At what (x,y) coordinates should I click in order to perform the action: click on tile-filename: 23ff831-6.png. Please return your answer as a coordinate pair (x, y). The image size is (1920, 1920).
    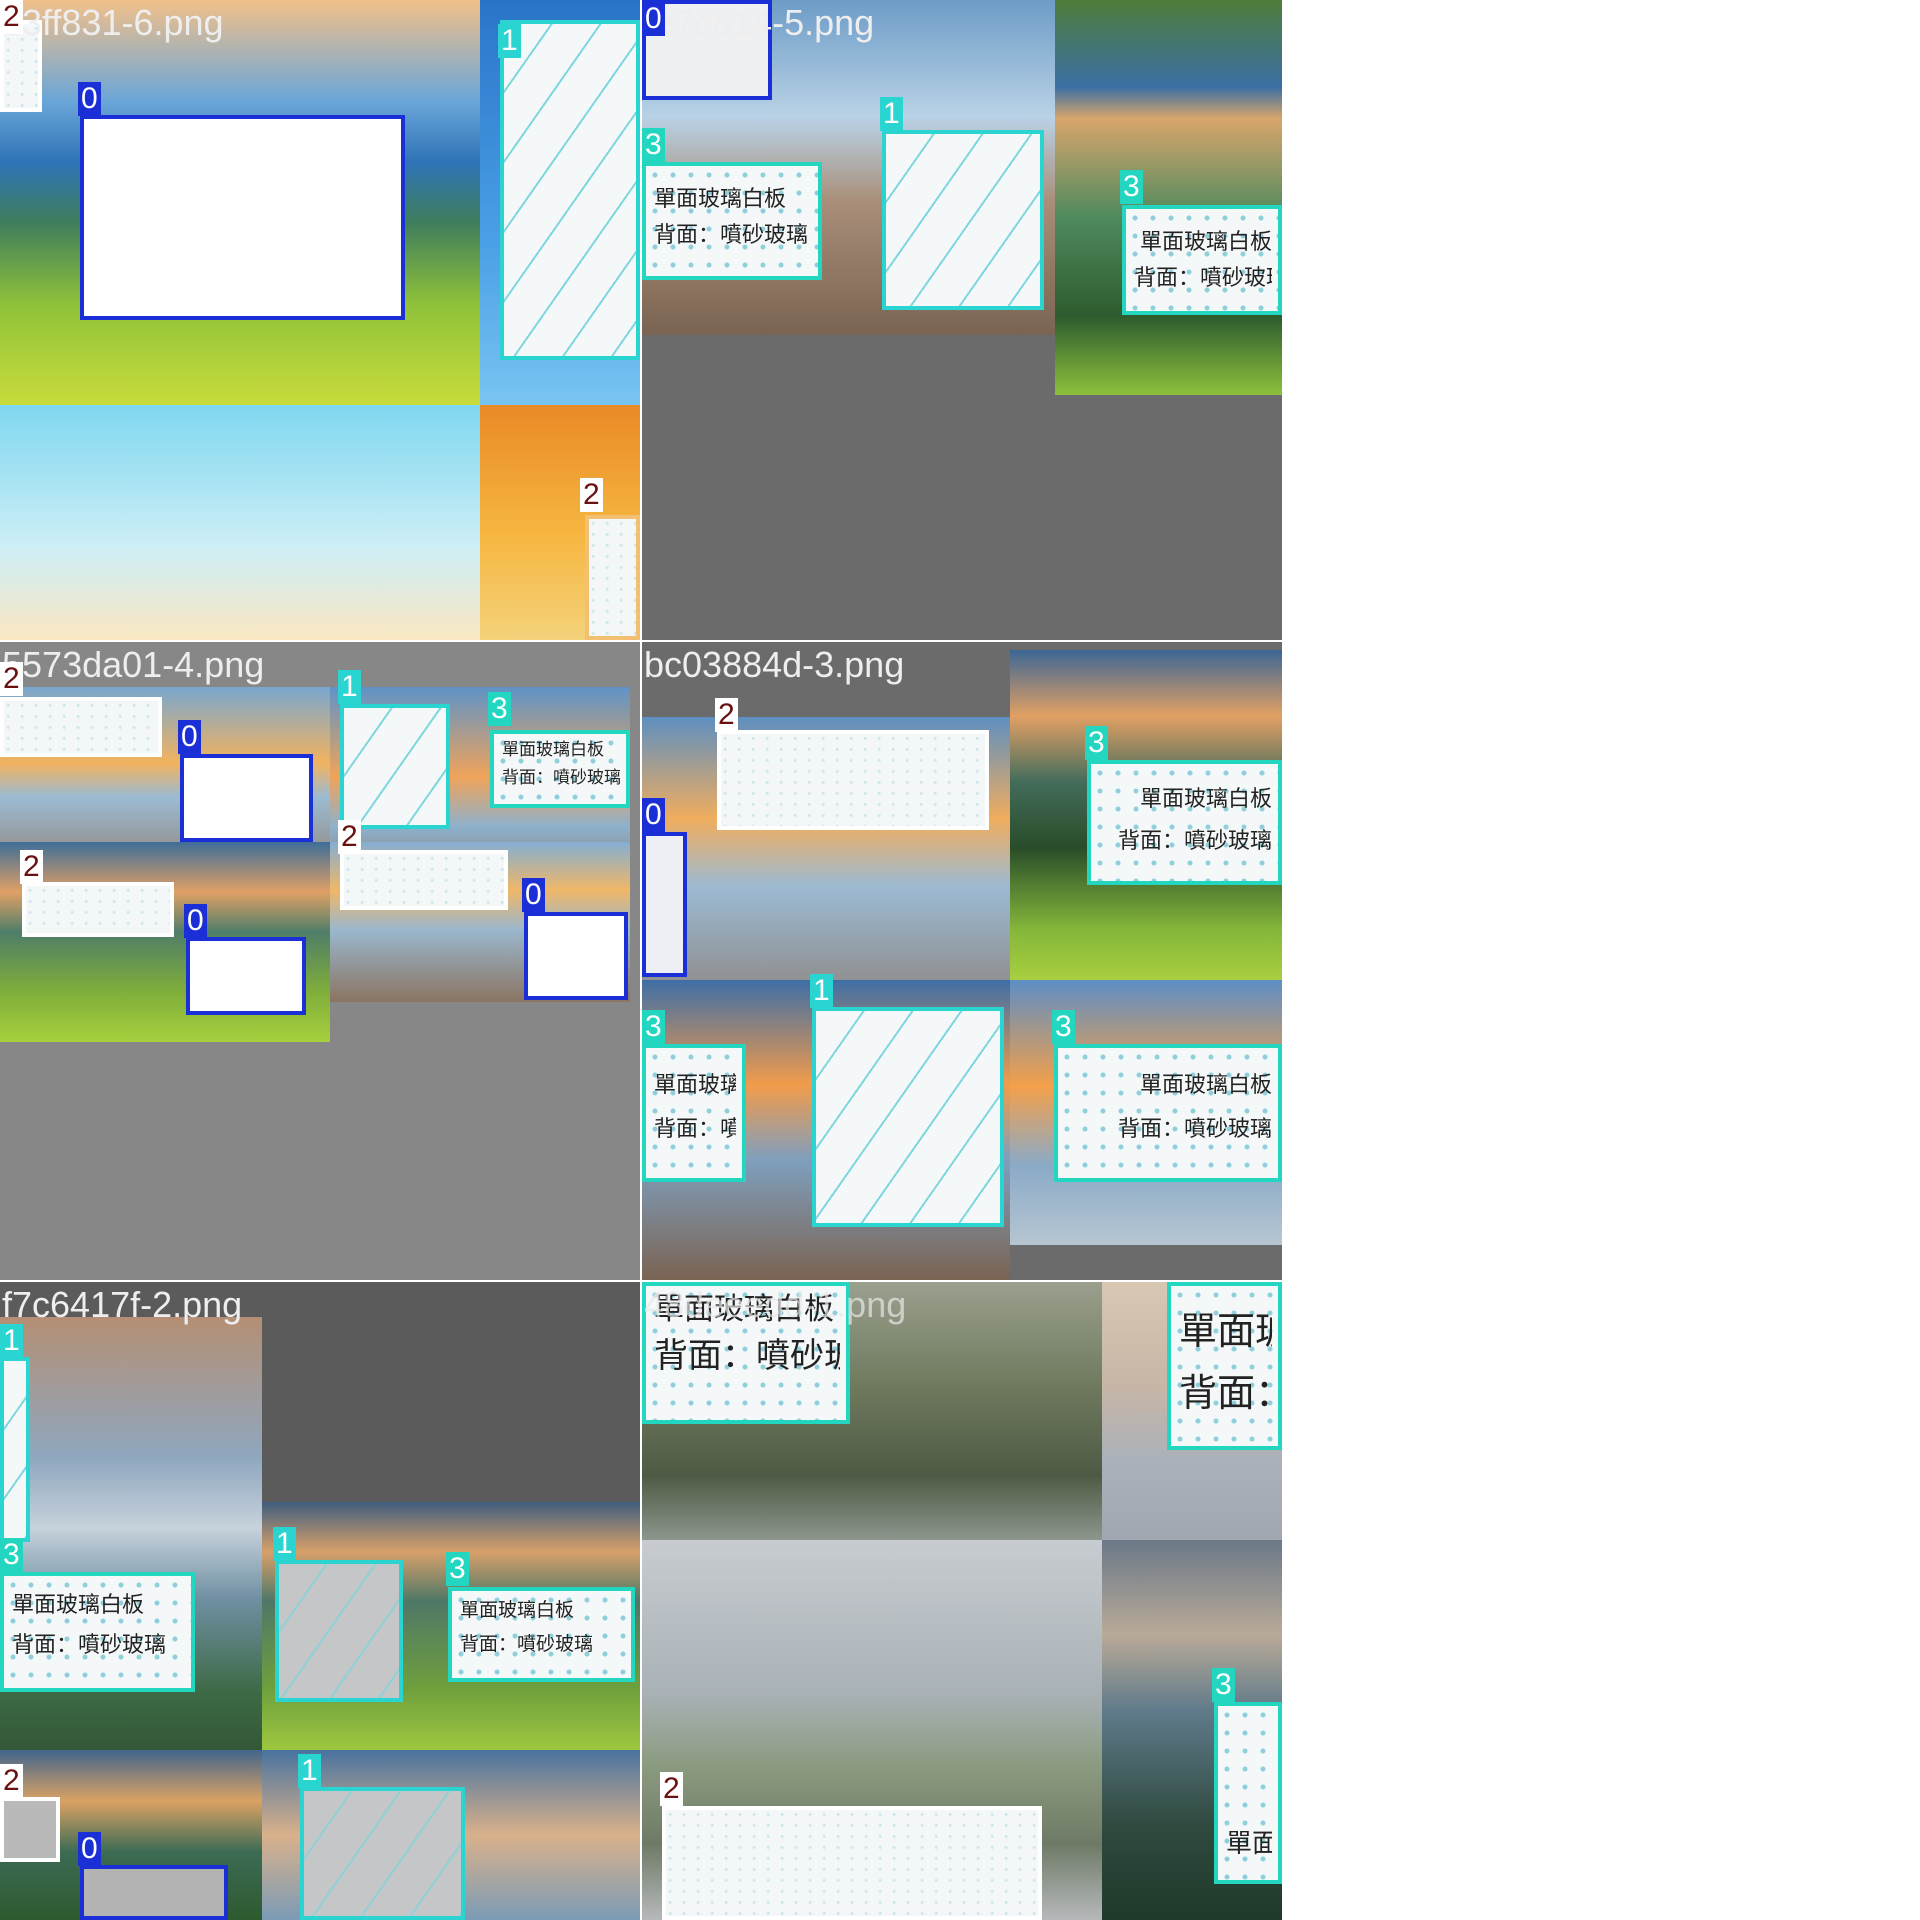
    Looking at the image, I should click on (113, 22).